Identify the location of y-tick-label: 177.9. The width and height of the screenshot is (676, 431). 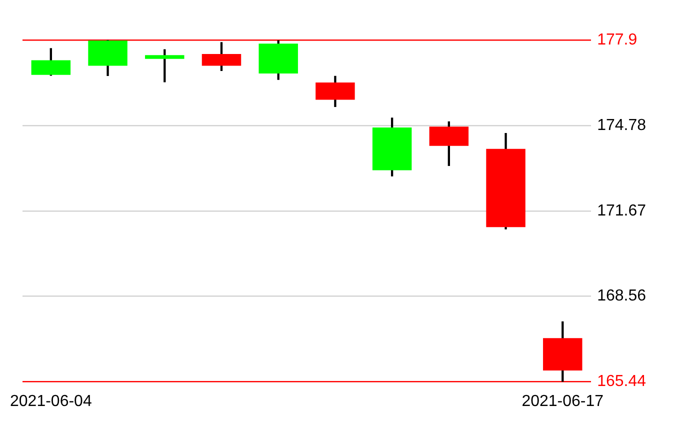
(617, 39).